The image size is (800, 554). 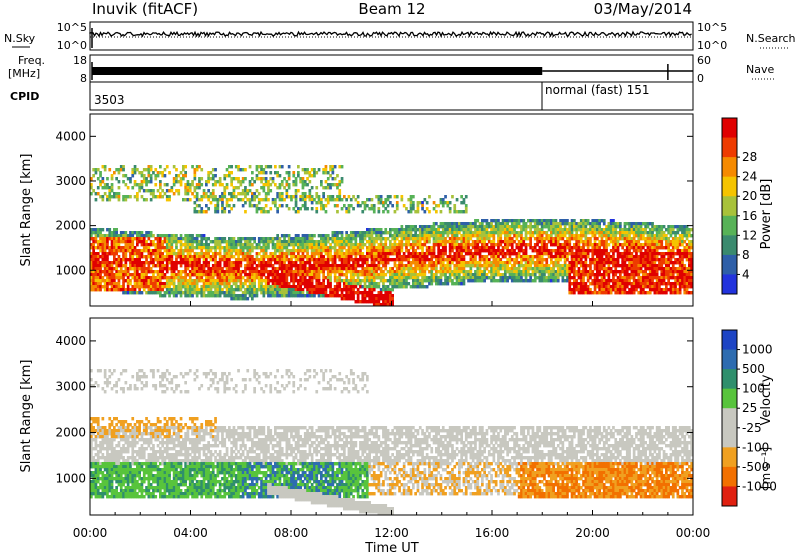 I want to click on freq-panel, so click(x=391, y=68).